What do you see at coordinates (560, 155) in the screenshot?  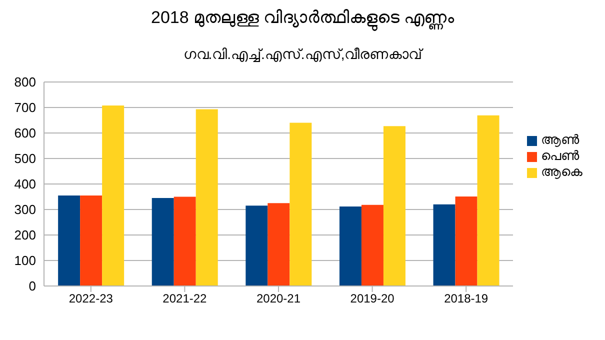 I see `legend-label: പെൺ` at bounding box center [560, 155].